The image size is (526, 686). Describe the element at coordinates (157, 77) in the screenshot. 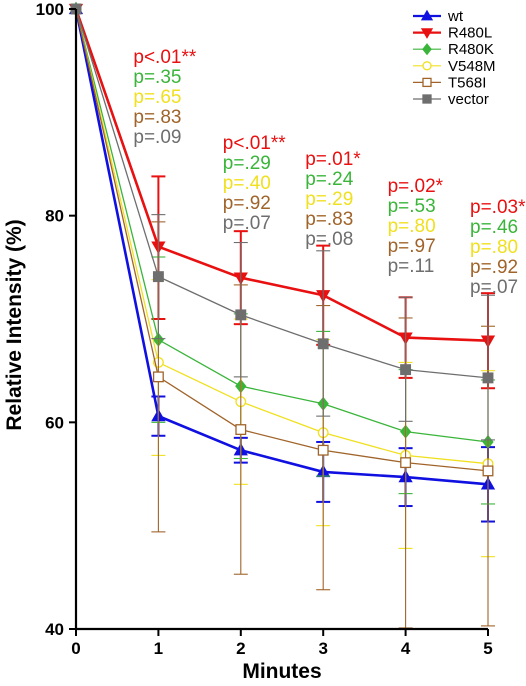

I see `p-value-label: p=.35` at that location.